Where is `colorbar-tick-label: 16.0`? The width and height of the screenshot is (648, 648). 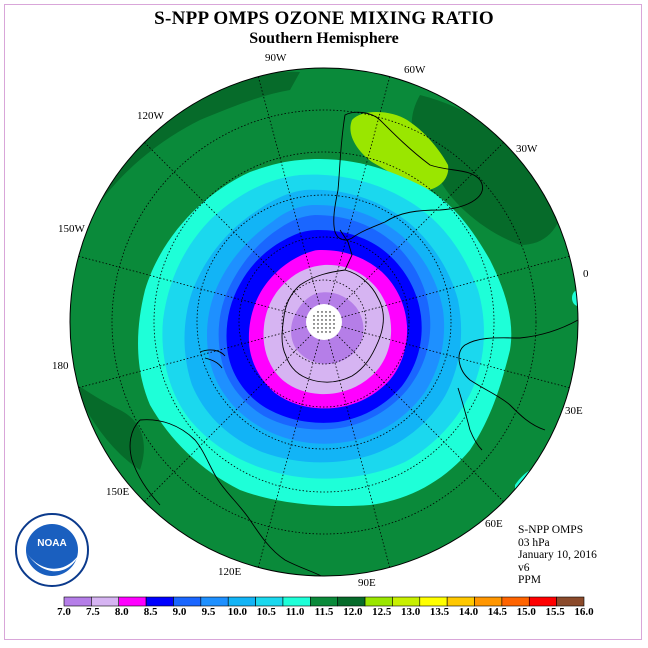
colorbar-tick-label: 16.0 is located at coordinates (584, 612).